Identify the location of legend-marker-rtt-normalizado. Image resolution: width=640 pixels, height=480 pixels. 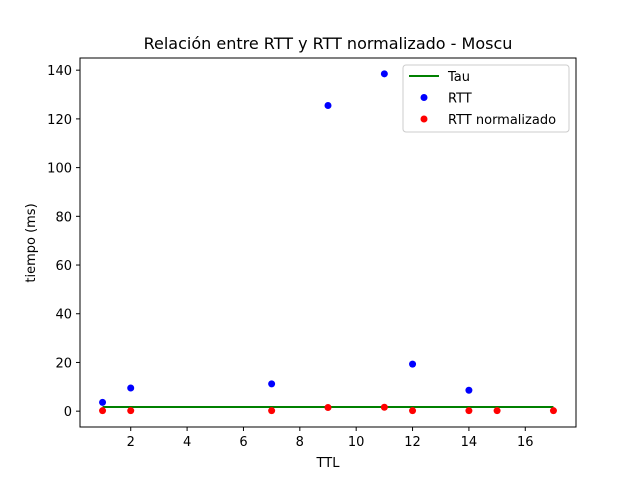
(424, 119).